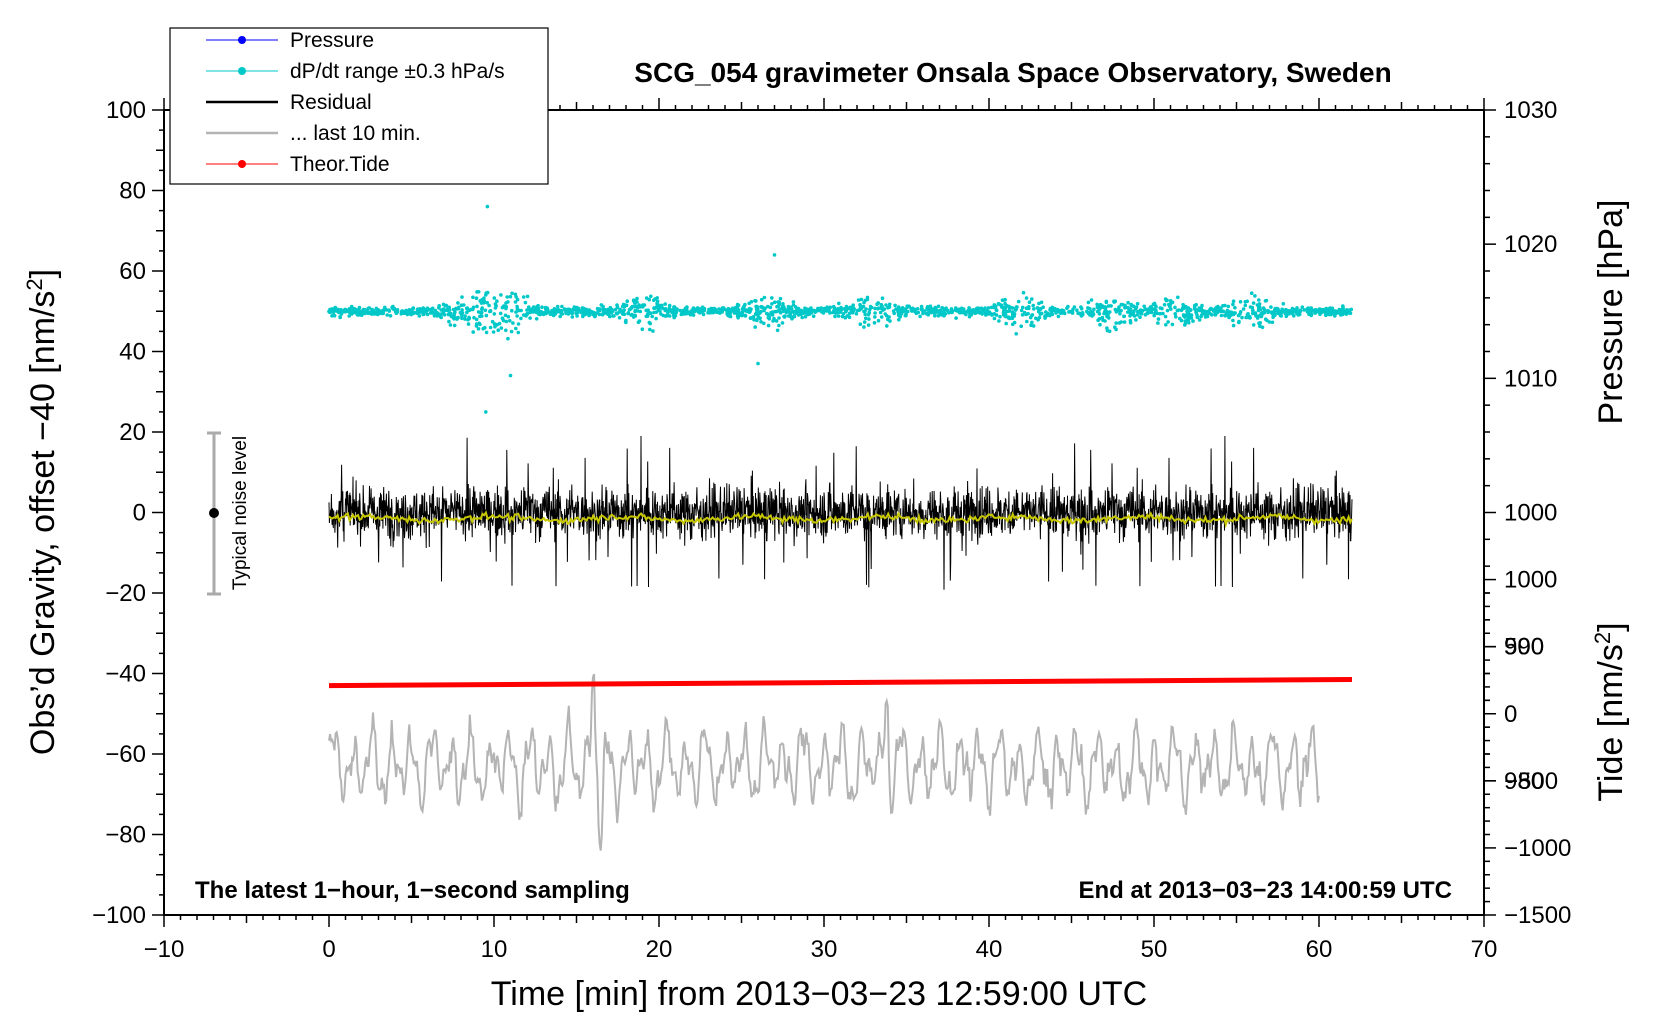 The width and height of the screenshot is (1660, 1025). Describe the element at coordinates (132, 352) in the screenshot. I see `y-tick-label: 40` at that location.